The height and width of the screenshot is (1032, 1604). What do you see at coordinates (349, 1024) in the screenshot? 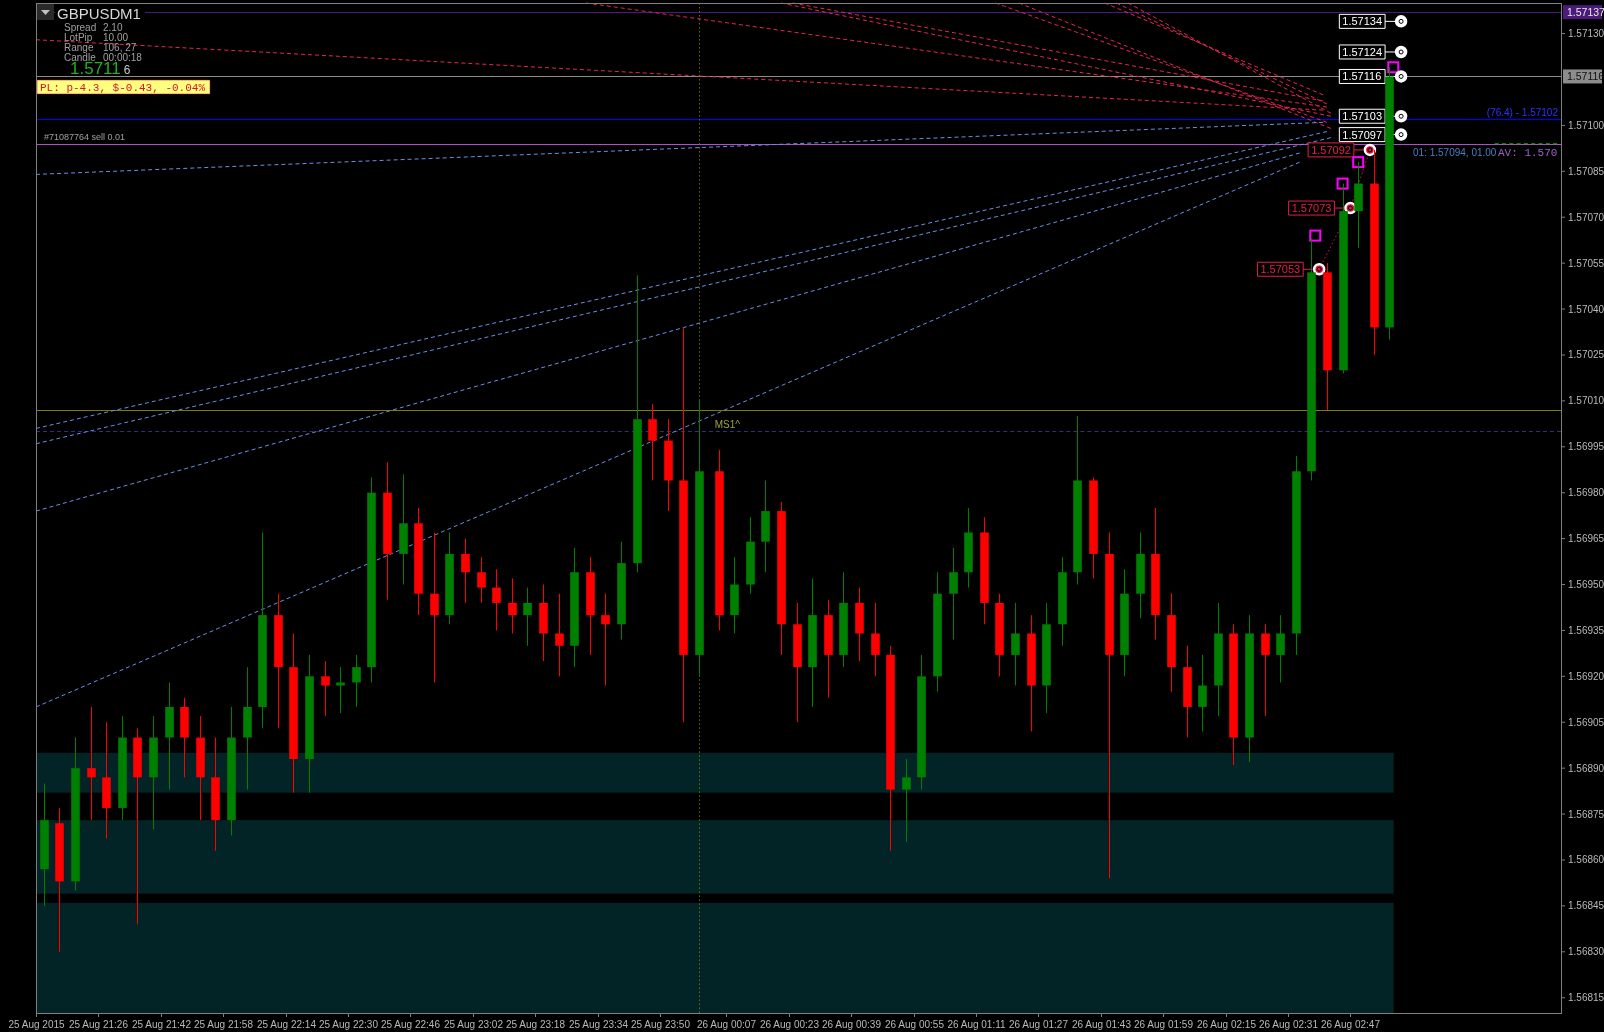
I see `x-tick-label: 25 Aug 22:30` at bounding box center [349, 1024].